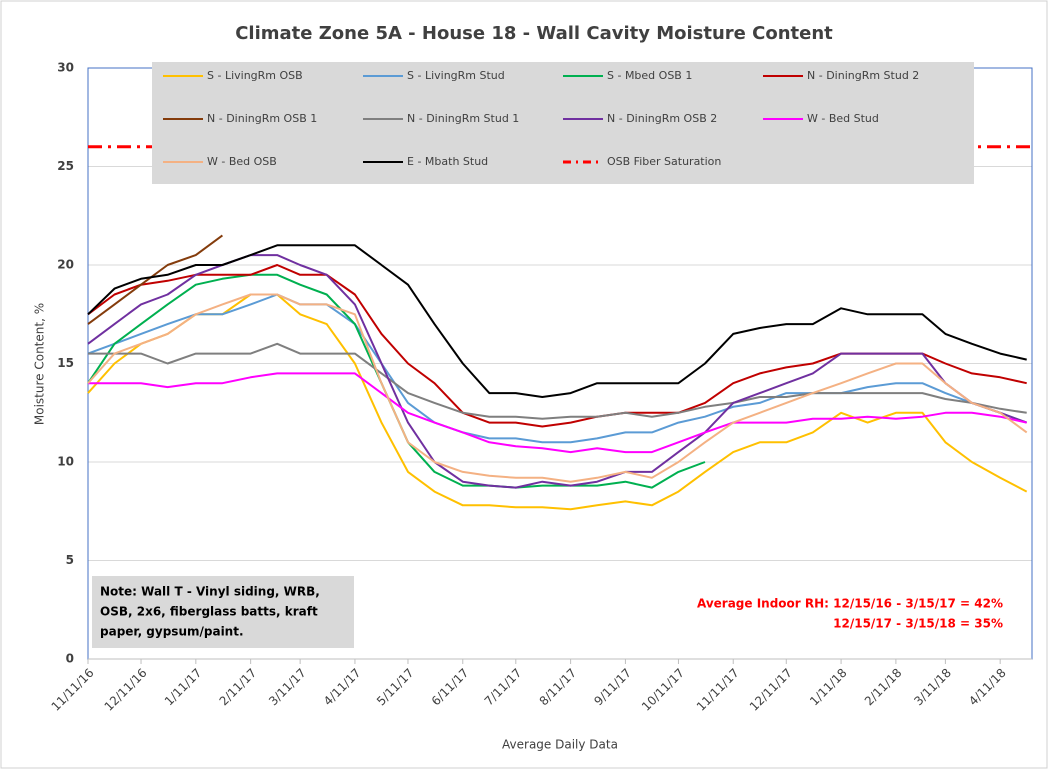 The height and width of the screenshot is (770, 1049). Describe the element at coordinates (863, 75) in the screenshot. I see `legend-label: N - DiningRm Stud 2` at that location.